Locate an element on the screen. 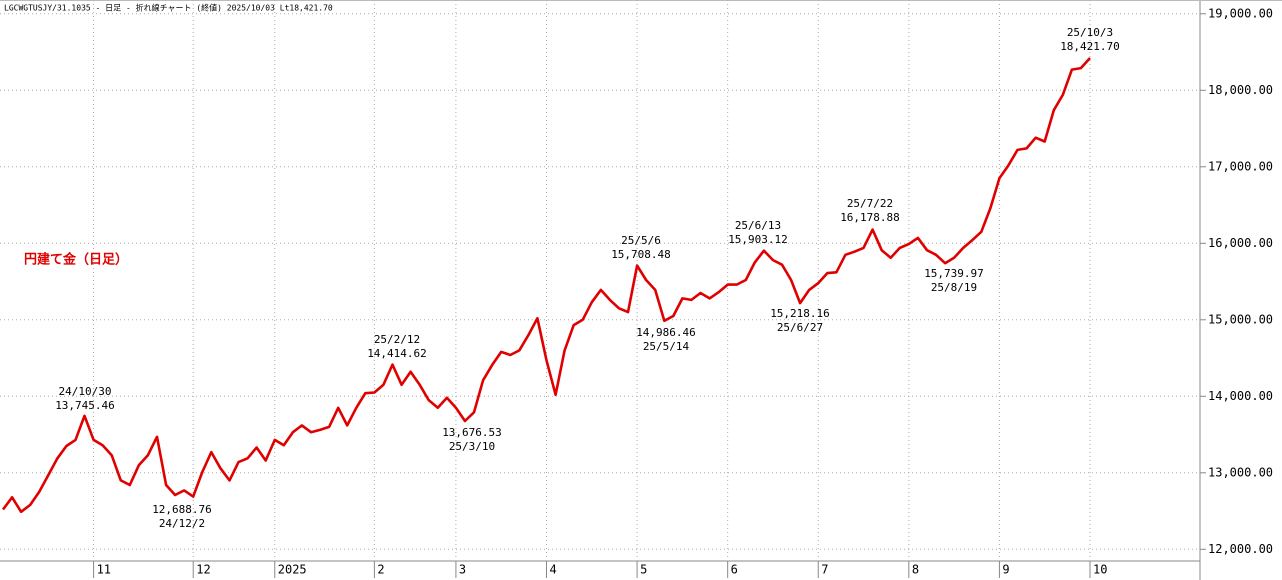 The width and height of the screenshot is (1282, 580). annotation: 24/12/2 is located at coordinates (182, 523).